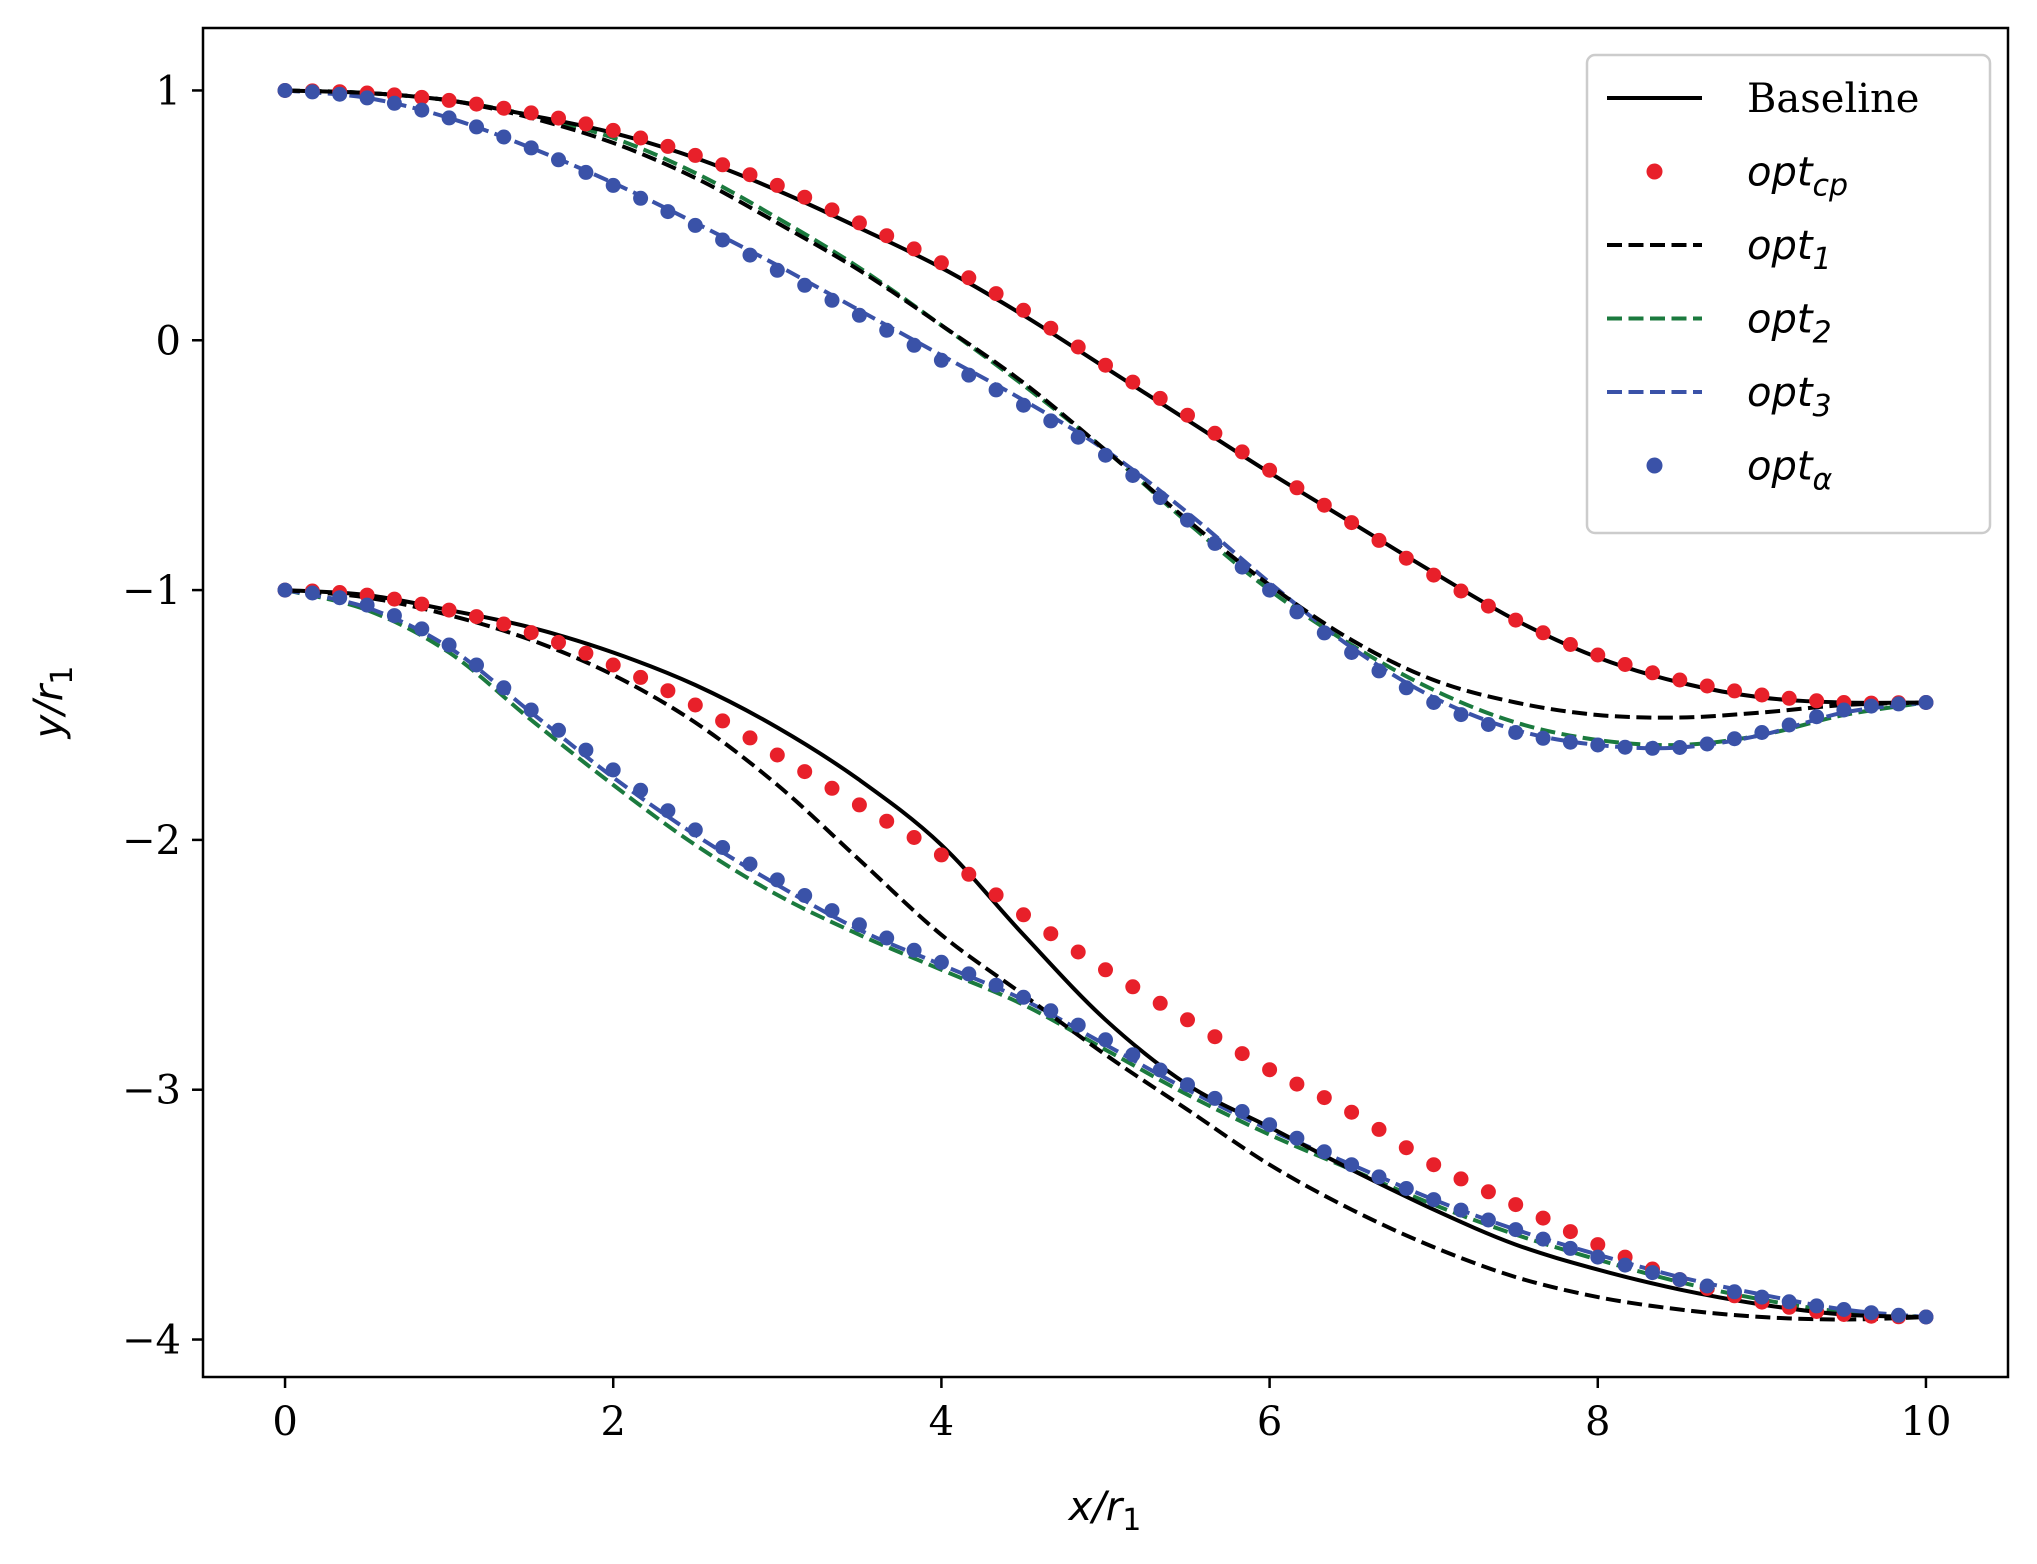 The height and width of the screenshot is (1564, 2037). What do you see at coordinates (1104, 1511) in the screenshot?
I see `x-axis-label: x/r1` at bounding box center [1104, 1511].